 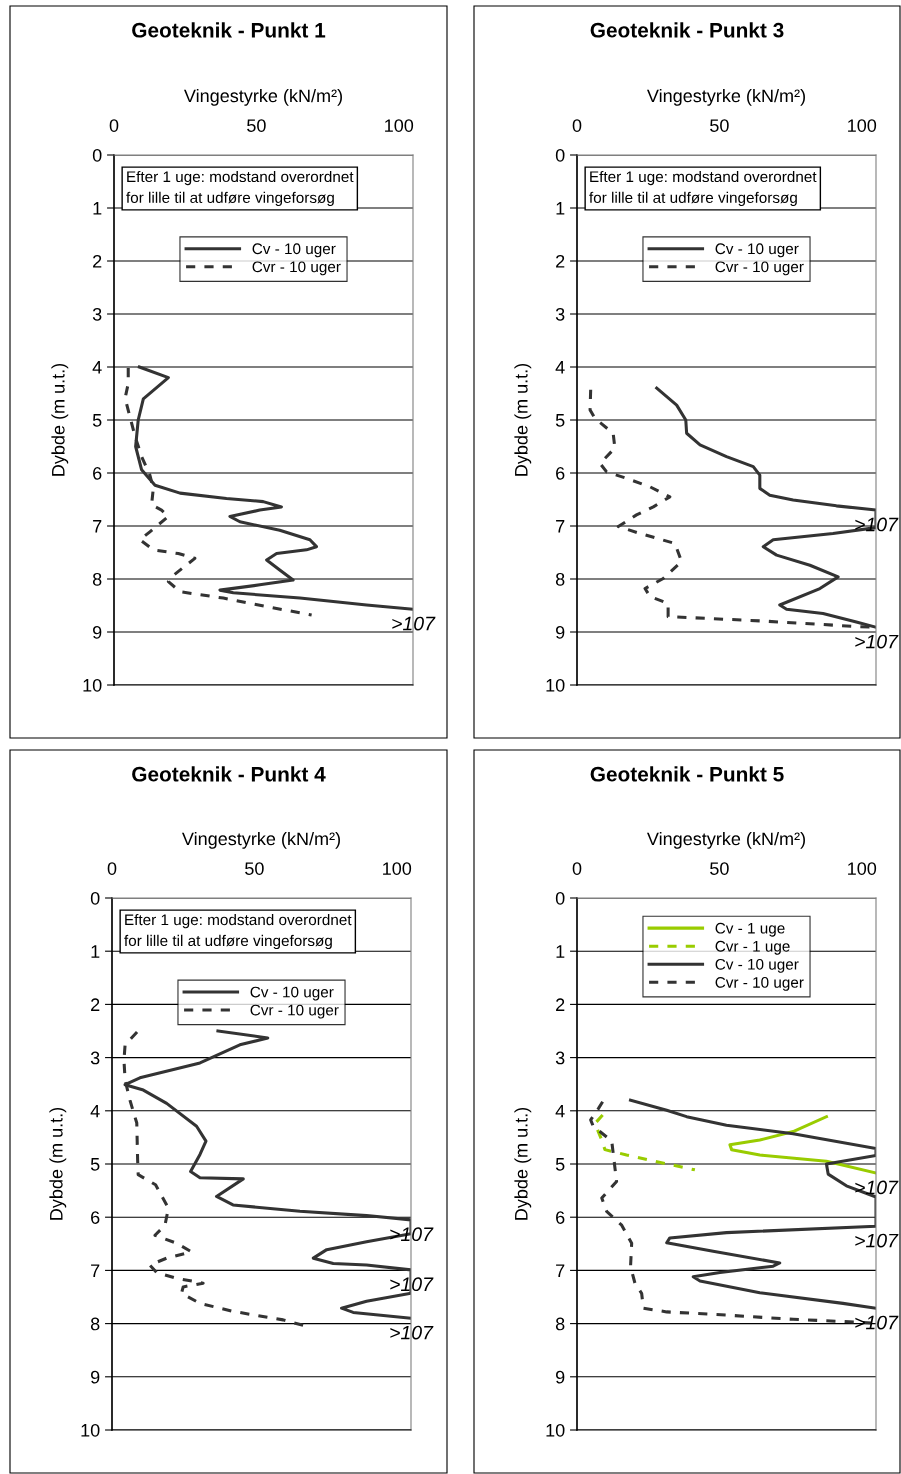 What do you see at coordinates (687, 30) in the screenshot?
I see `chart-title: Geoteknik - Punkt 3` at bounding box center [687, 30].